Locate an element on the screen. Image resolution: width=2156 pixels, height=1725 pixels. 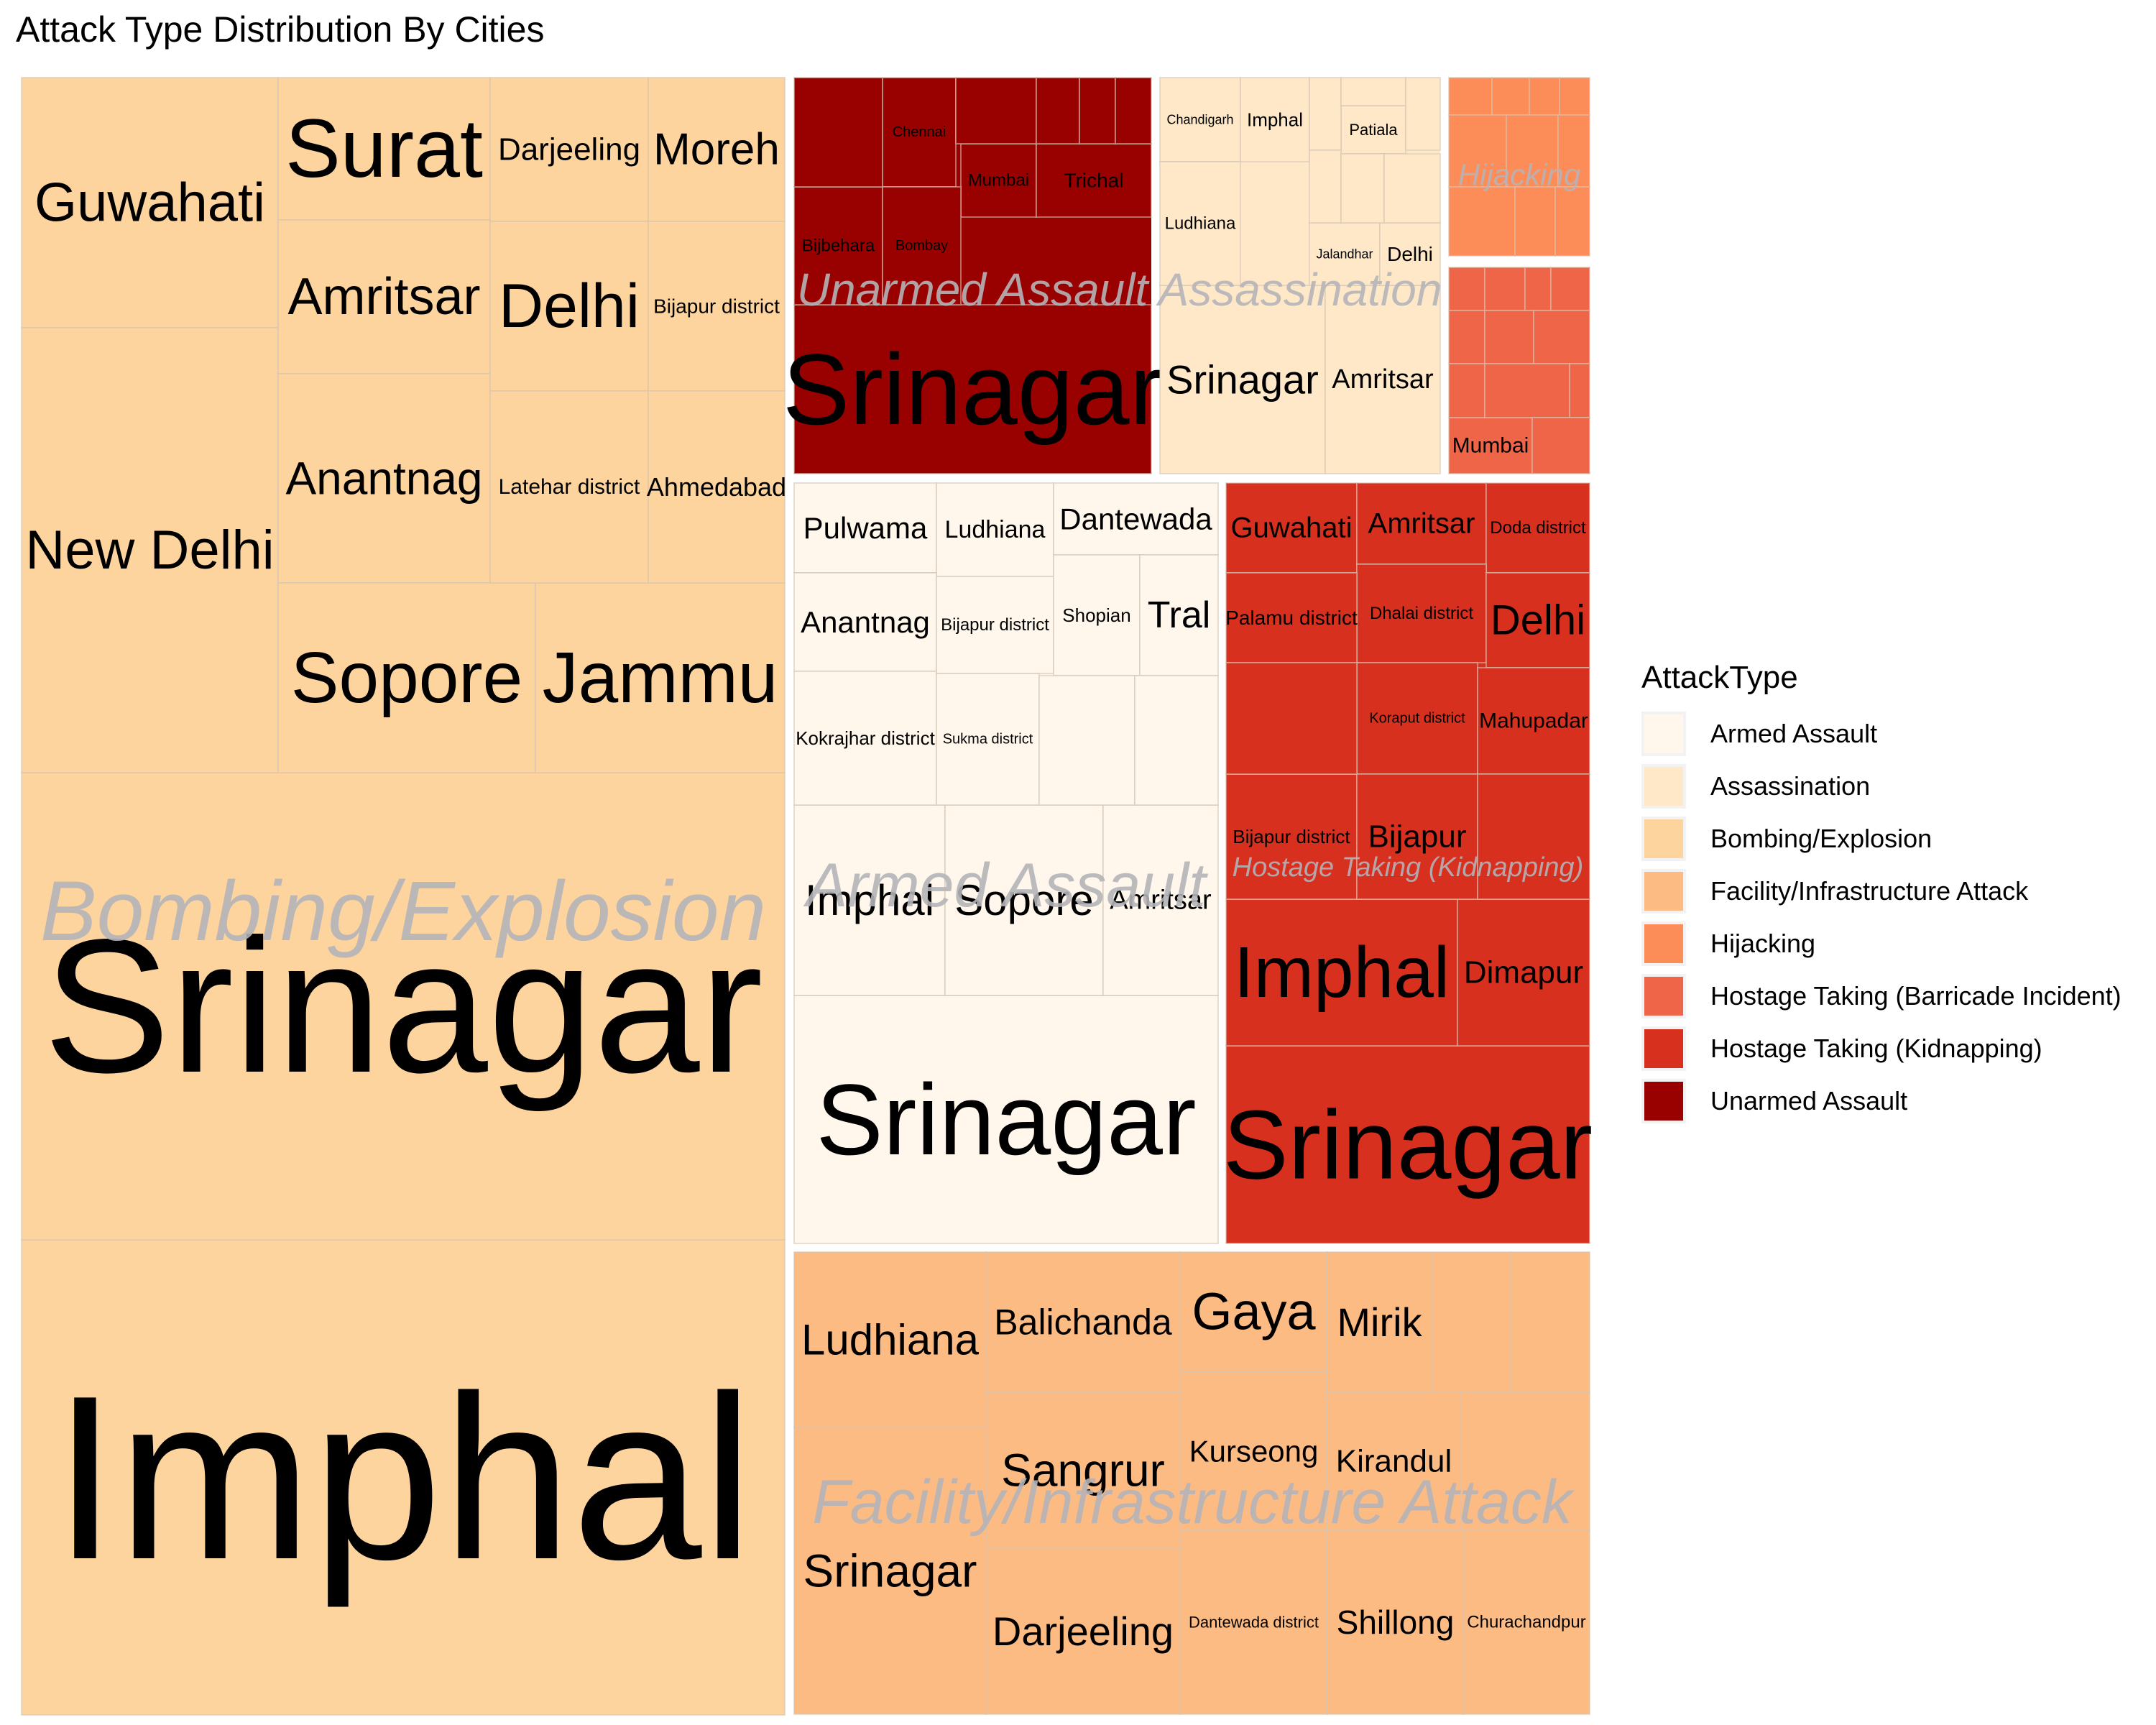
legend-item: Assassination is located at coordinates (1881, 786).